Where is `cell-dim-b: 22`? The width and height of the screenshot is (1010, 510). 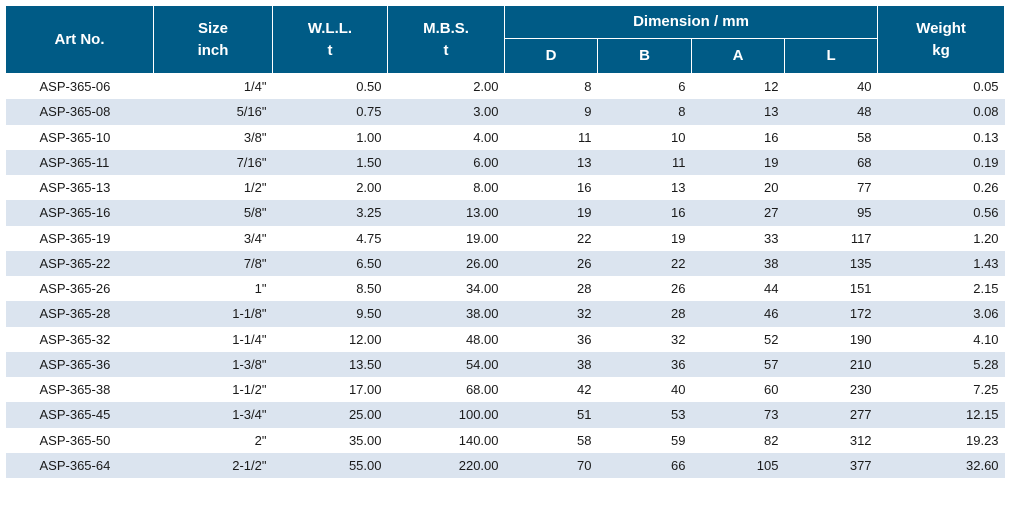
cell-dim-b: 22 is located at coordinates (644, 263).